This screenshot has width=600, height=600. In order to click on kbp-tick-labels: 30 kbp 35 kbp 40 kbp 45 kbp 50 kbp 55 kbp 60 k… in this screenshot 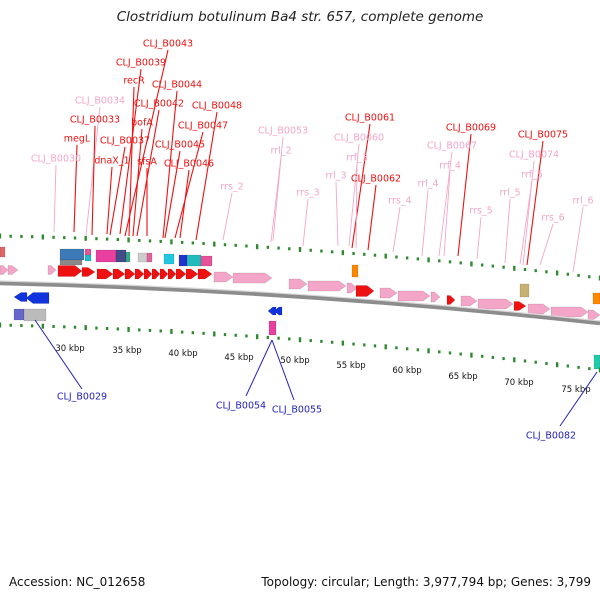, I will do `click(322, 369)`.